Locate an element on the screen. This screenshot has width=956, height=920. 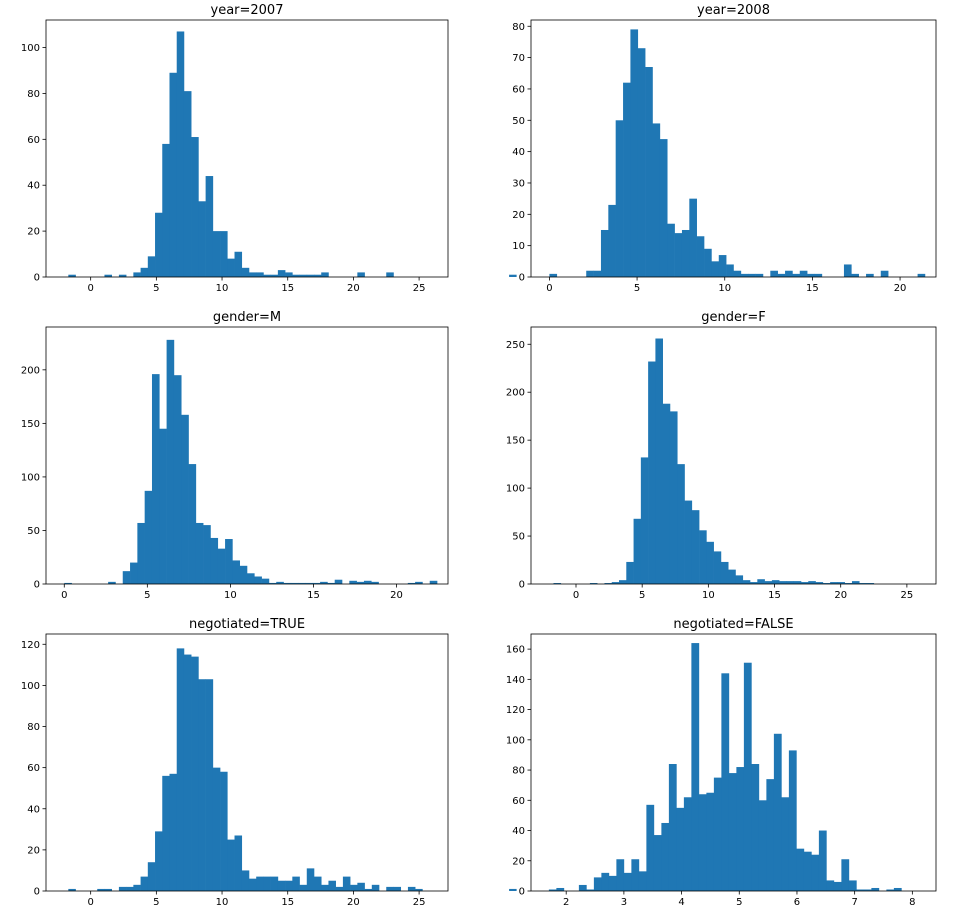
y-tick-label: 160 is located at coordinates (515, 650).